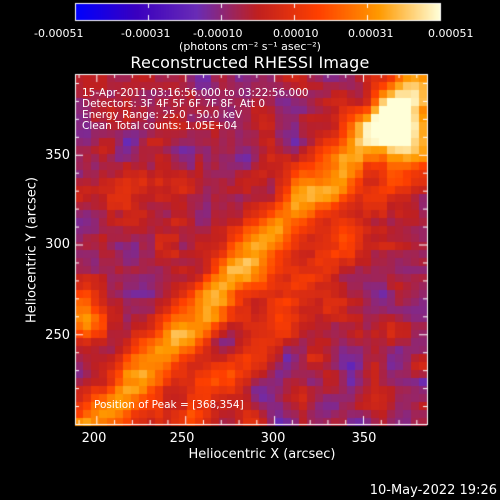  What do you see at coordinates (94, 438) in the screenshot?
I see `x-tick-label: 200` at bounding box center [94, 438].